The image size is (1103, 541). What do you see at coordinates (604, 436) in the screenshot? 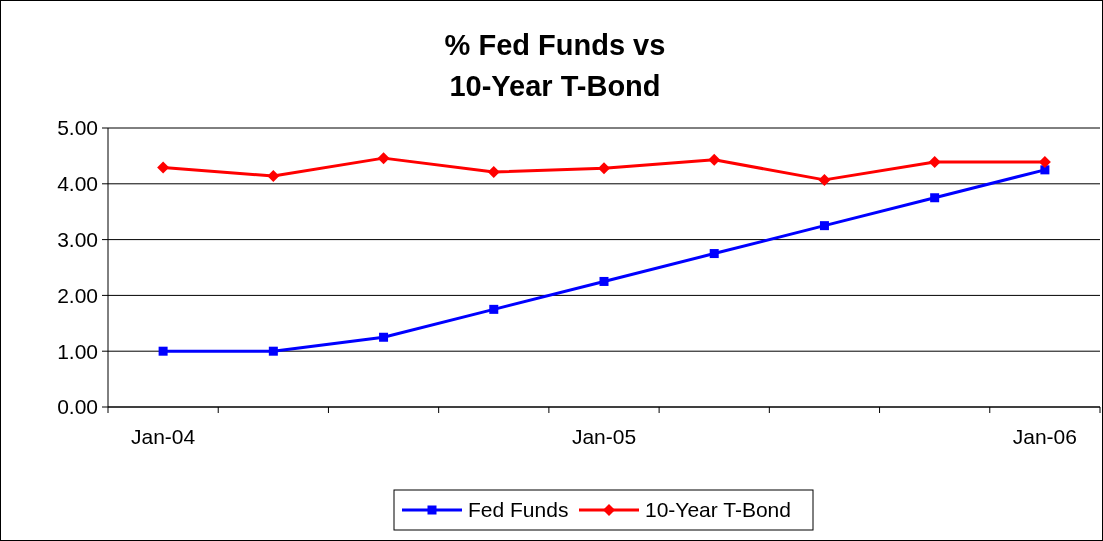
I see `x-tick-label: Jan-05` at bounding box center [604, 436].